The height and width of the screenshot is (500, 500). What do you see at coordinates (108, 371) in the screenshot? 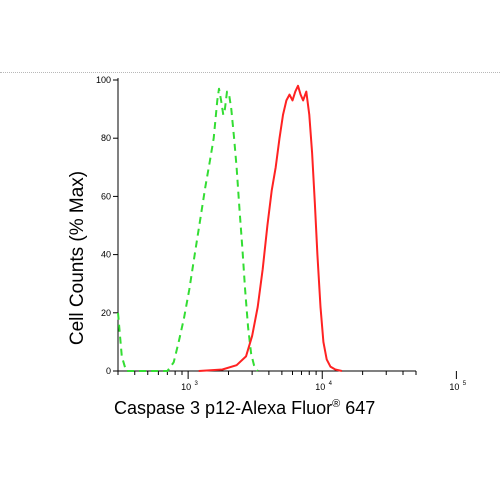
I see `y-tick-label: 0` at bounding box center [108, 371].